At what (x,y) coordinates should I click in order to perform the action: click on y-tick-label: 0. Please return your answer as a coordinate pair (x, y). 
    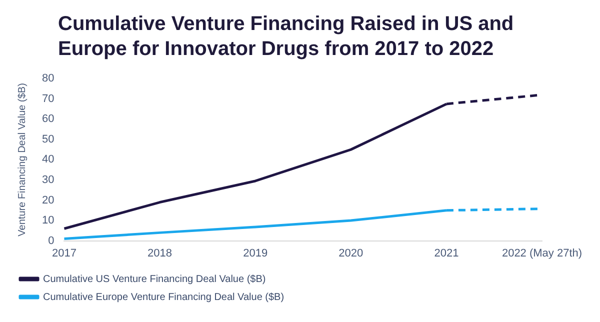
    Looking at the image, I should click on (51, 240).